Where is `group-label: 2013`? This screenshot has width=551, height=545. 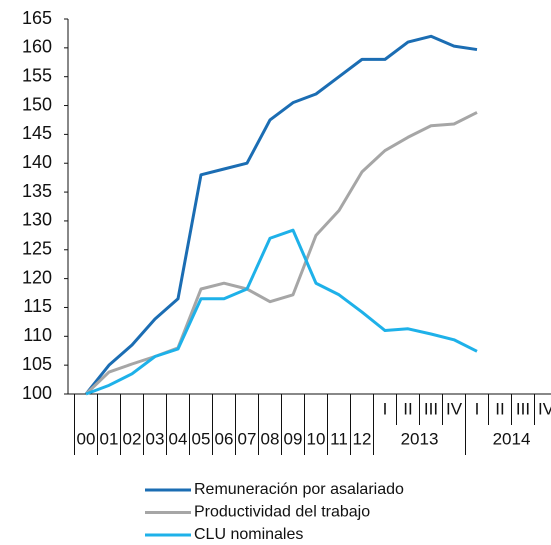 group-label: 2013 is located at coordinates (420, 438).